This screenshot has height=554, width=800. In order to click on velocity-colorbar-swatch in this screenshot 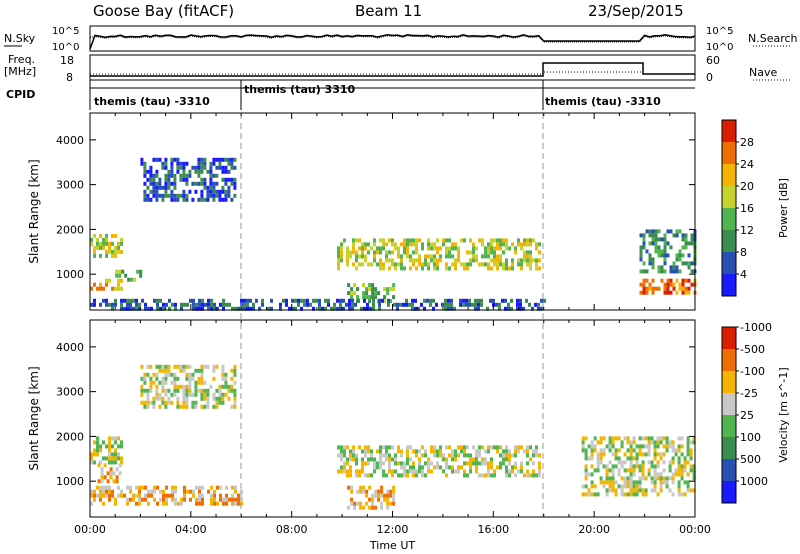, I will do `click(729, 360)`.